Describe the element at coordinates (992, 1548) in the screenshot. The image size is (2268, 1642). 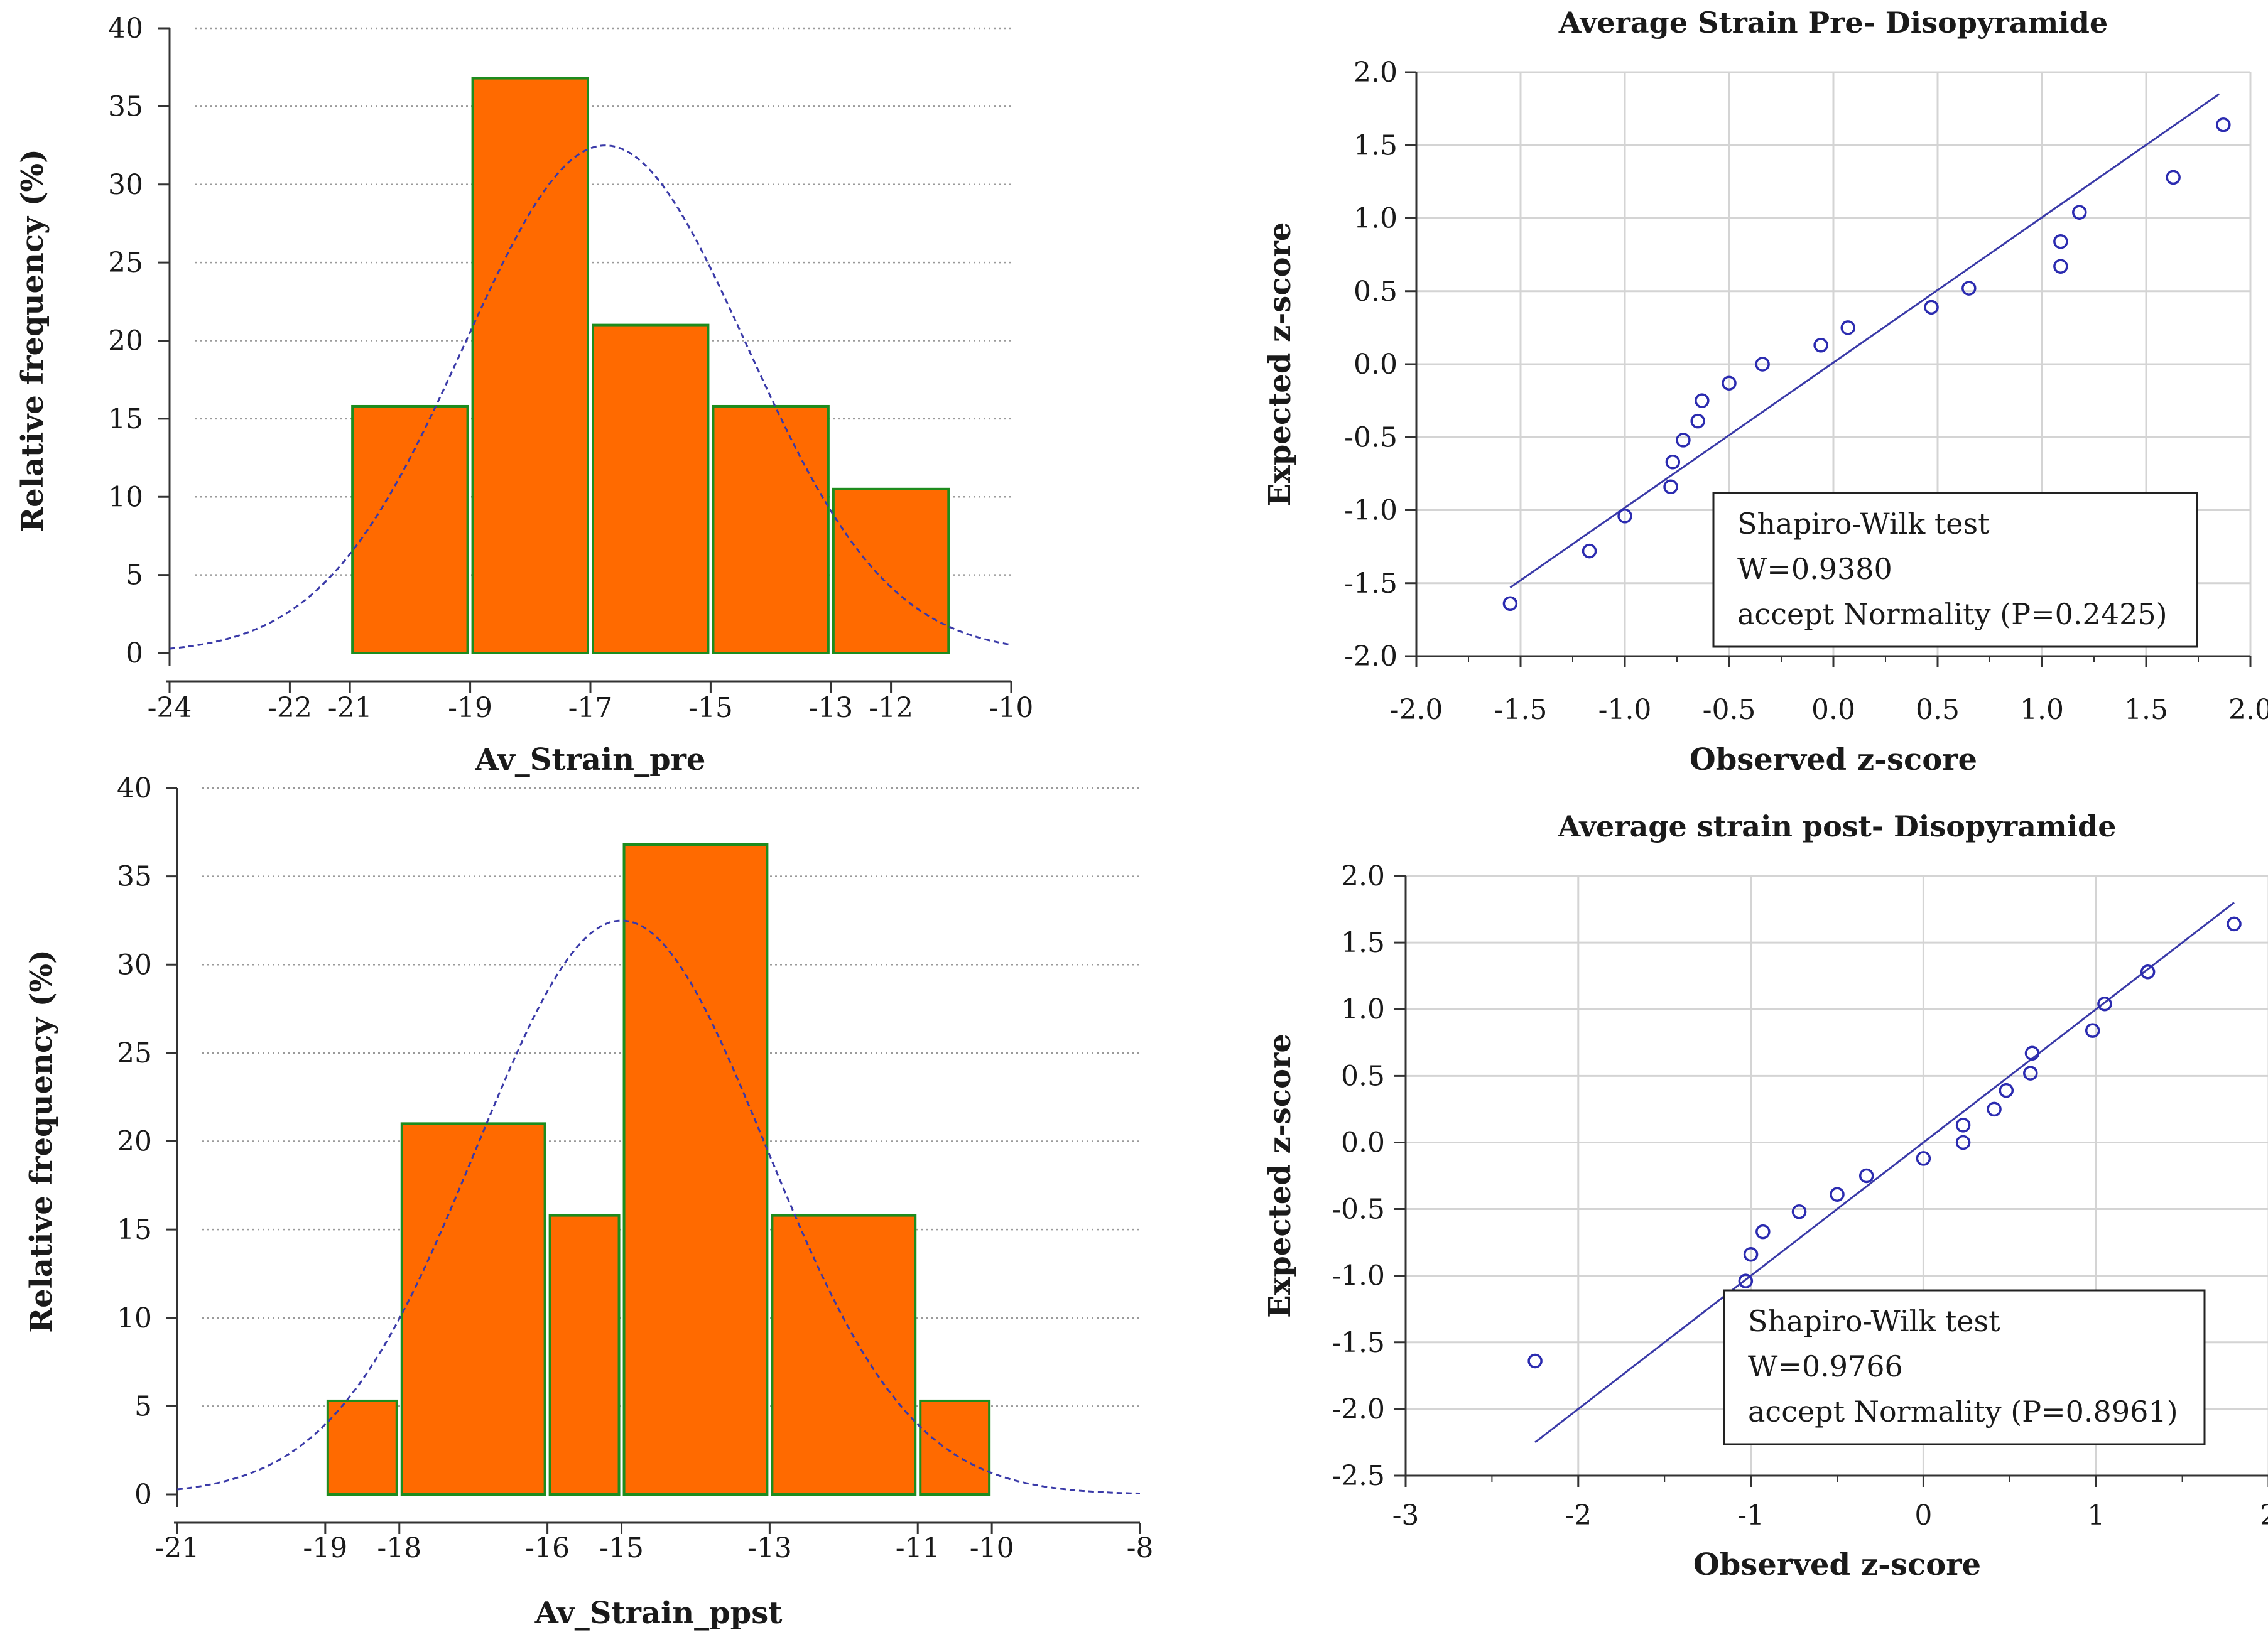
I see `x-tick-label: -10` at that location.